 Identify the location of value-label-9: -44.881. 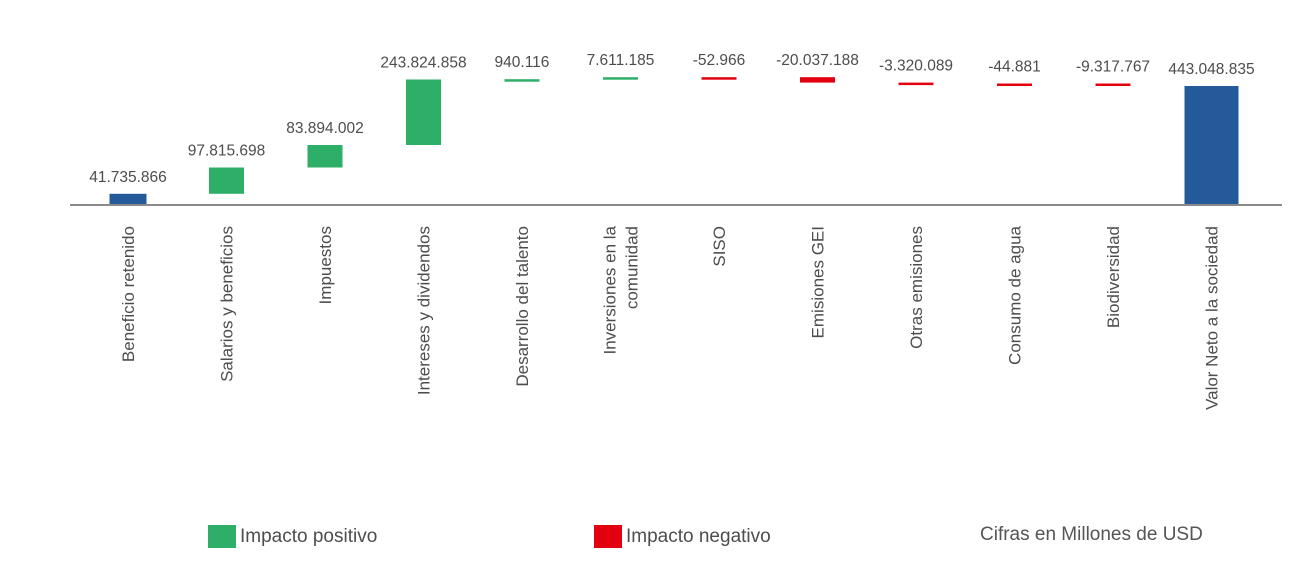
(1014, 67).